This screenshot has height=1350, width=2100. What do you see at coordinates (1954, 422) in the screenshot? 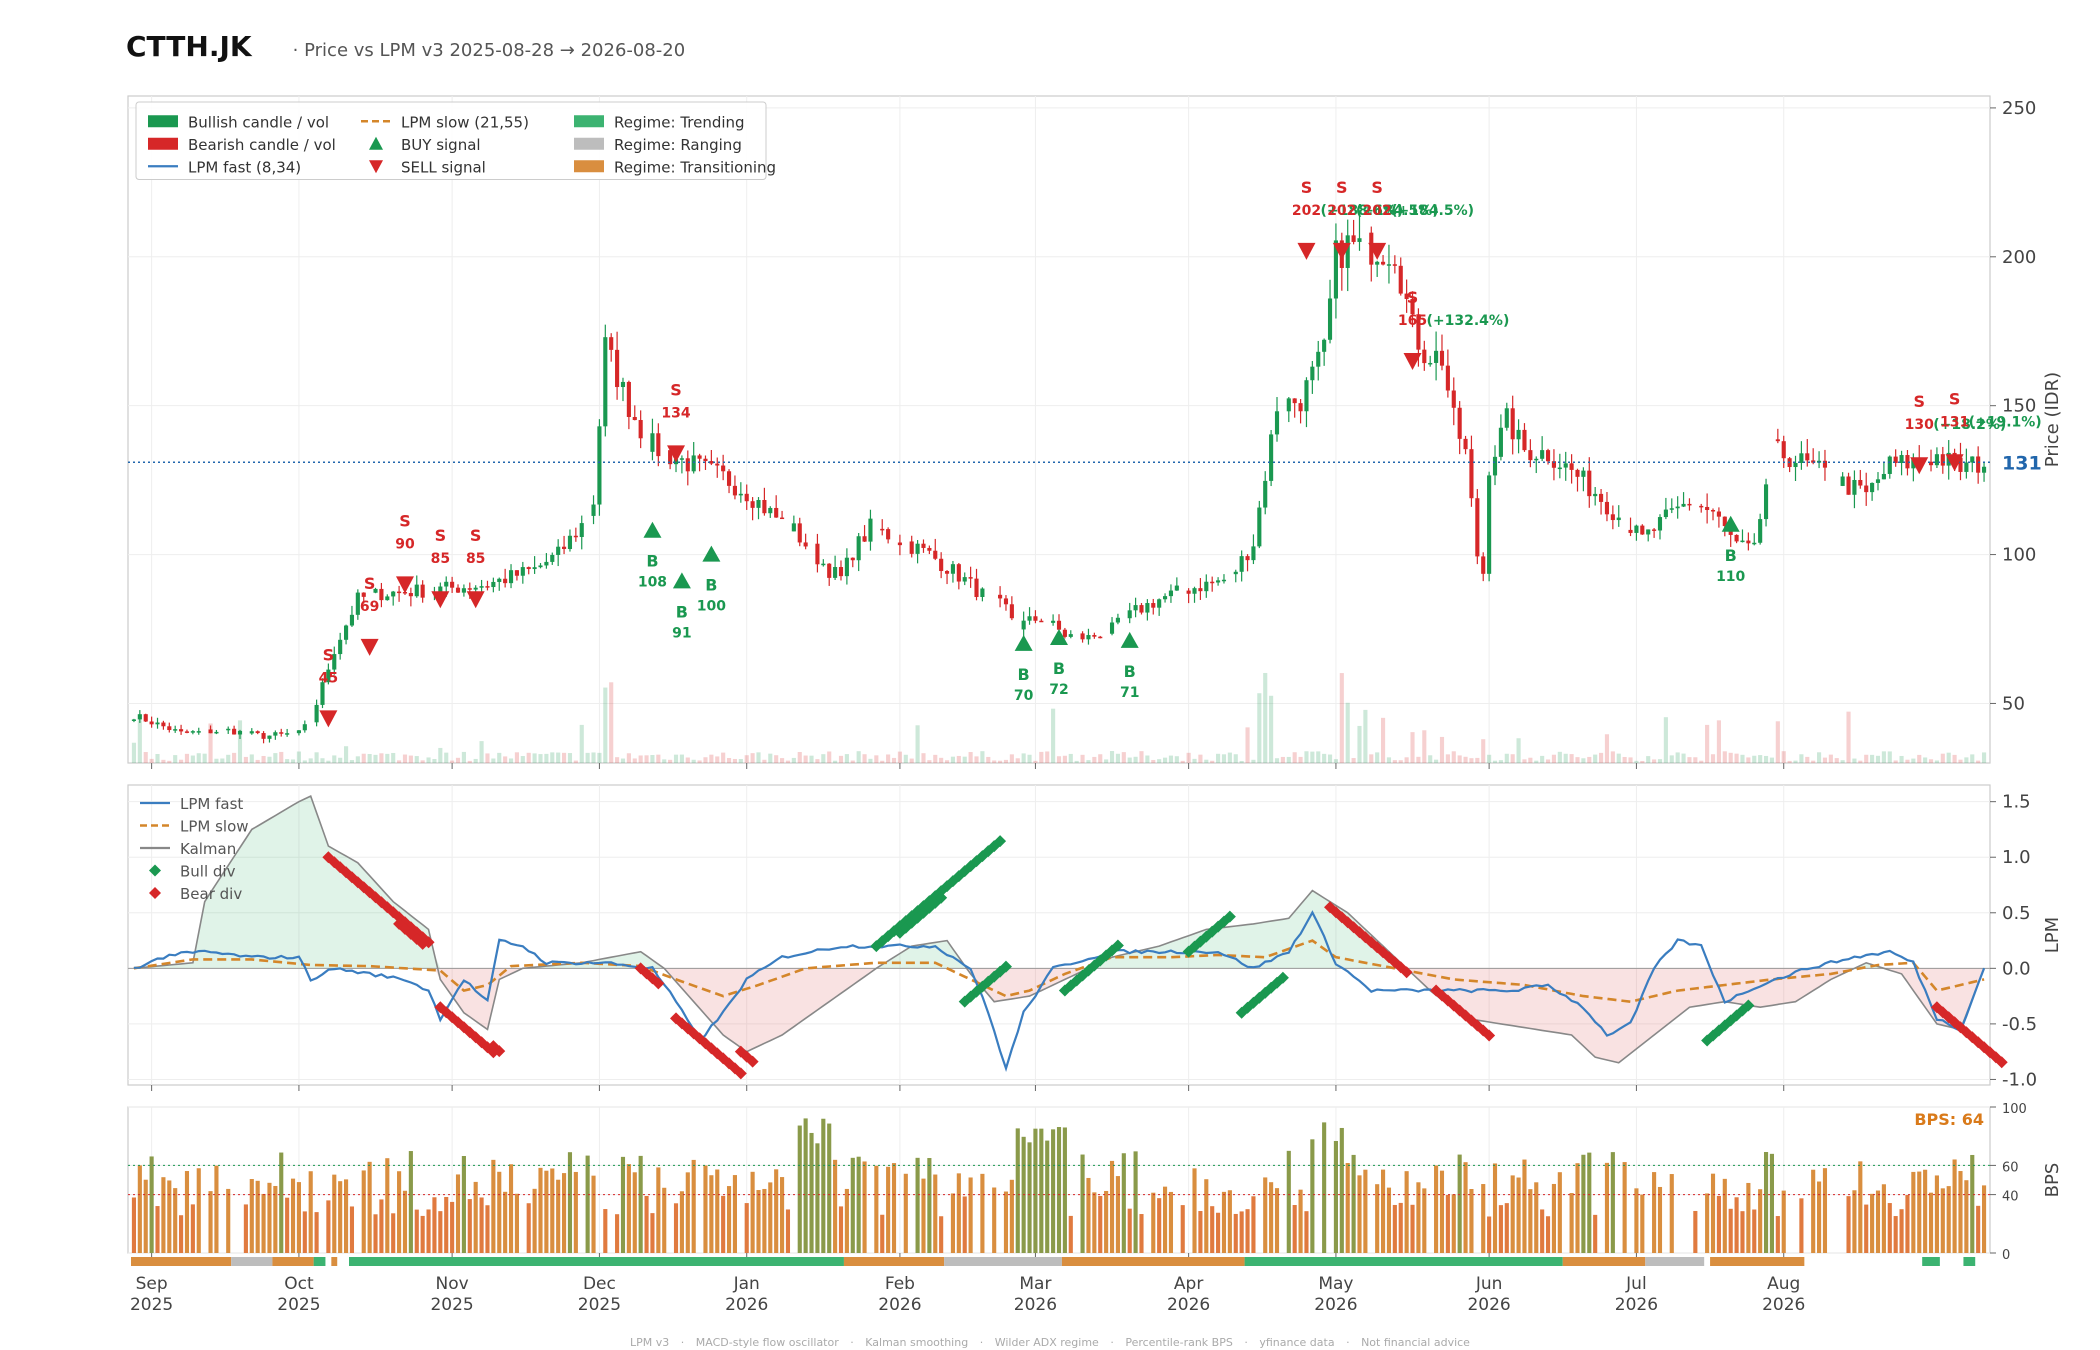
I see `sell-signal-value: 131` at bounding box center [1954, 422].